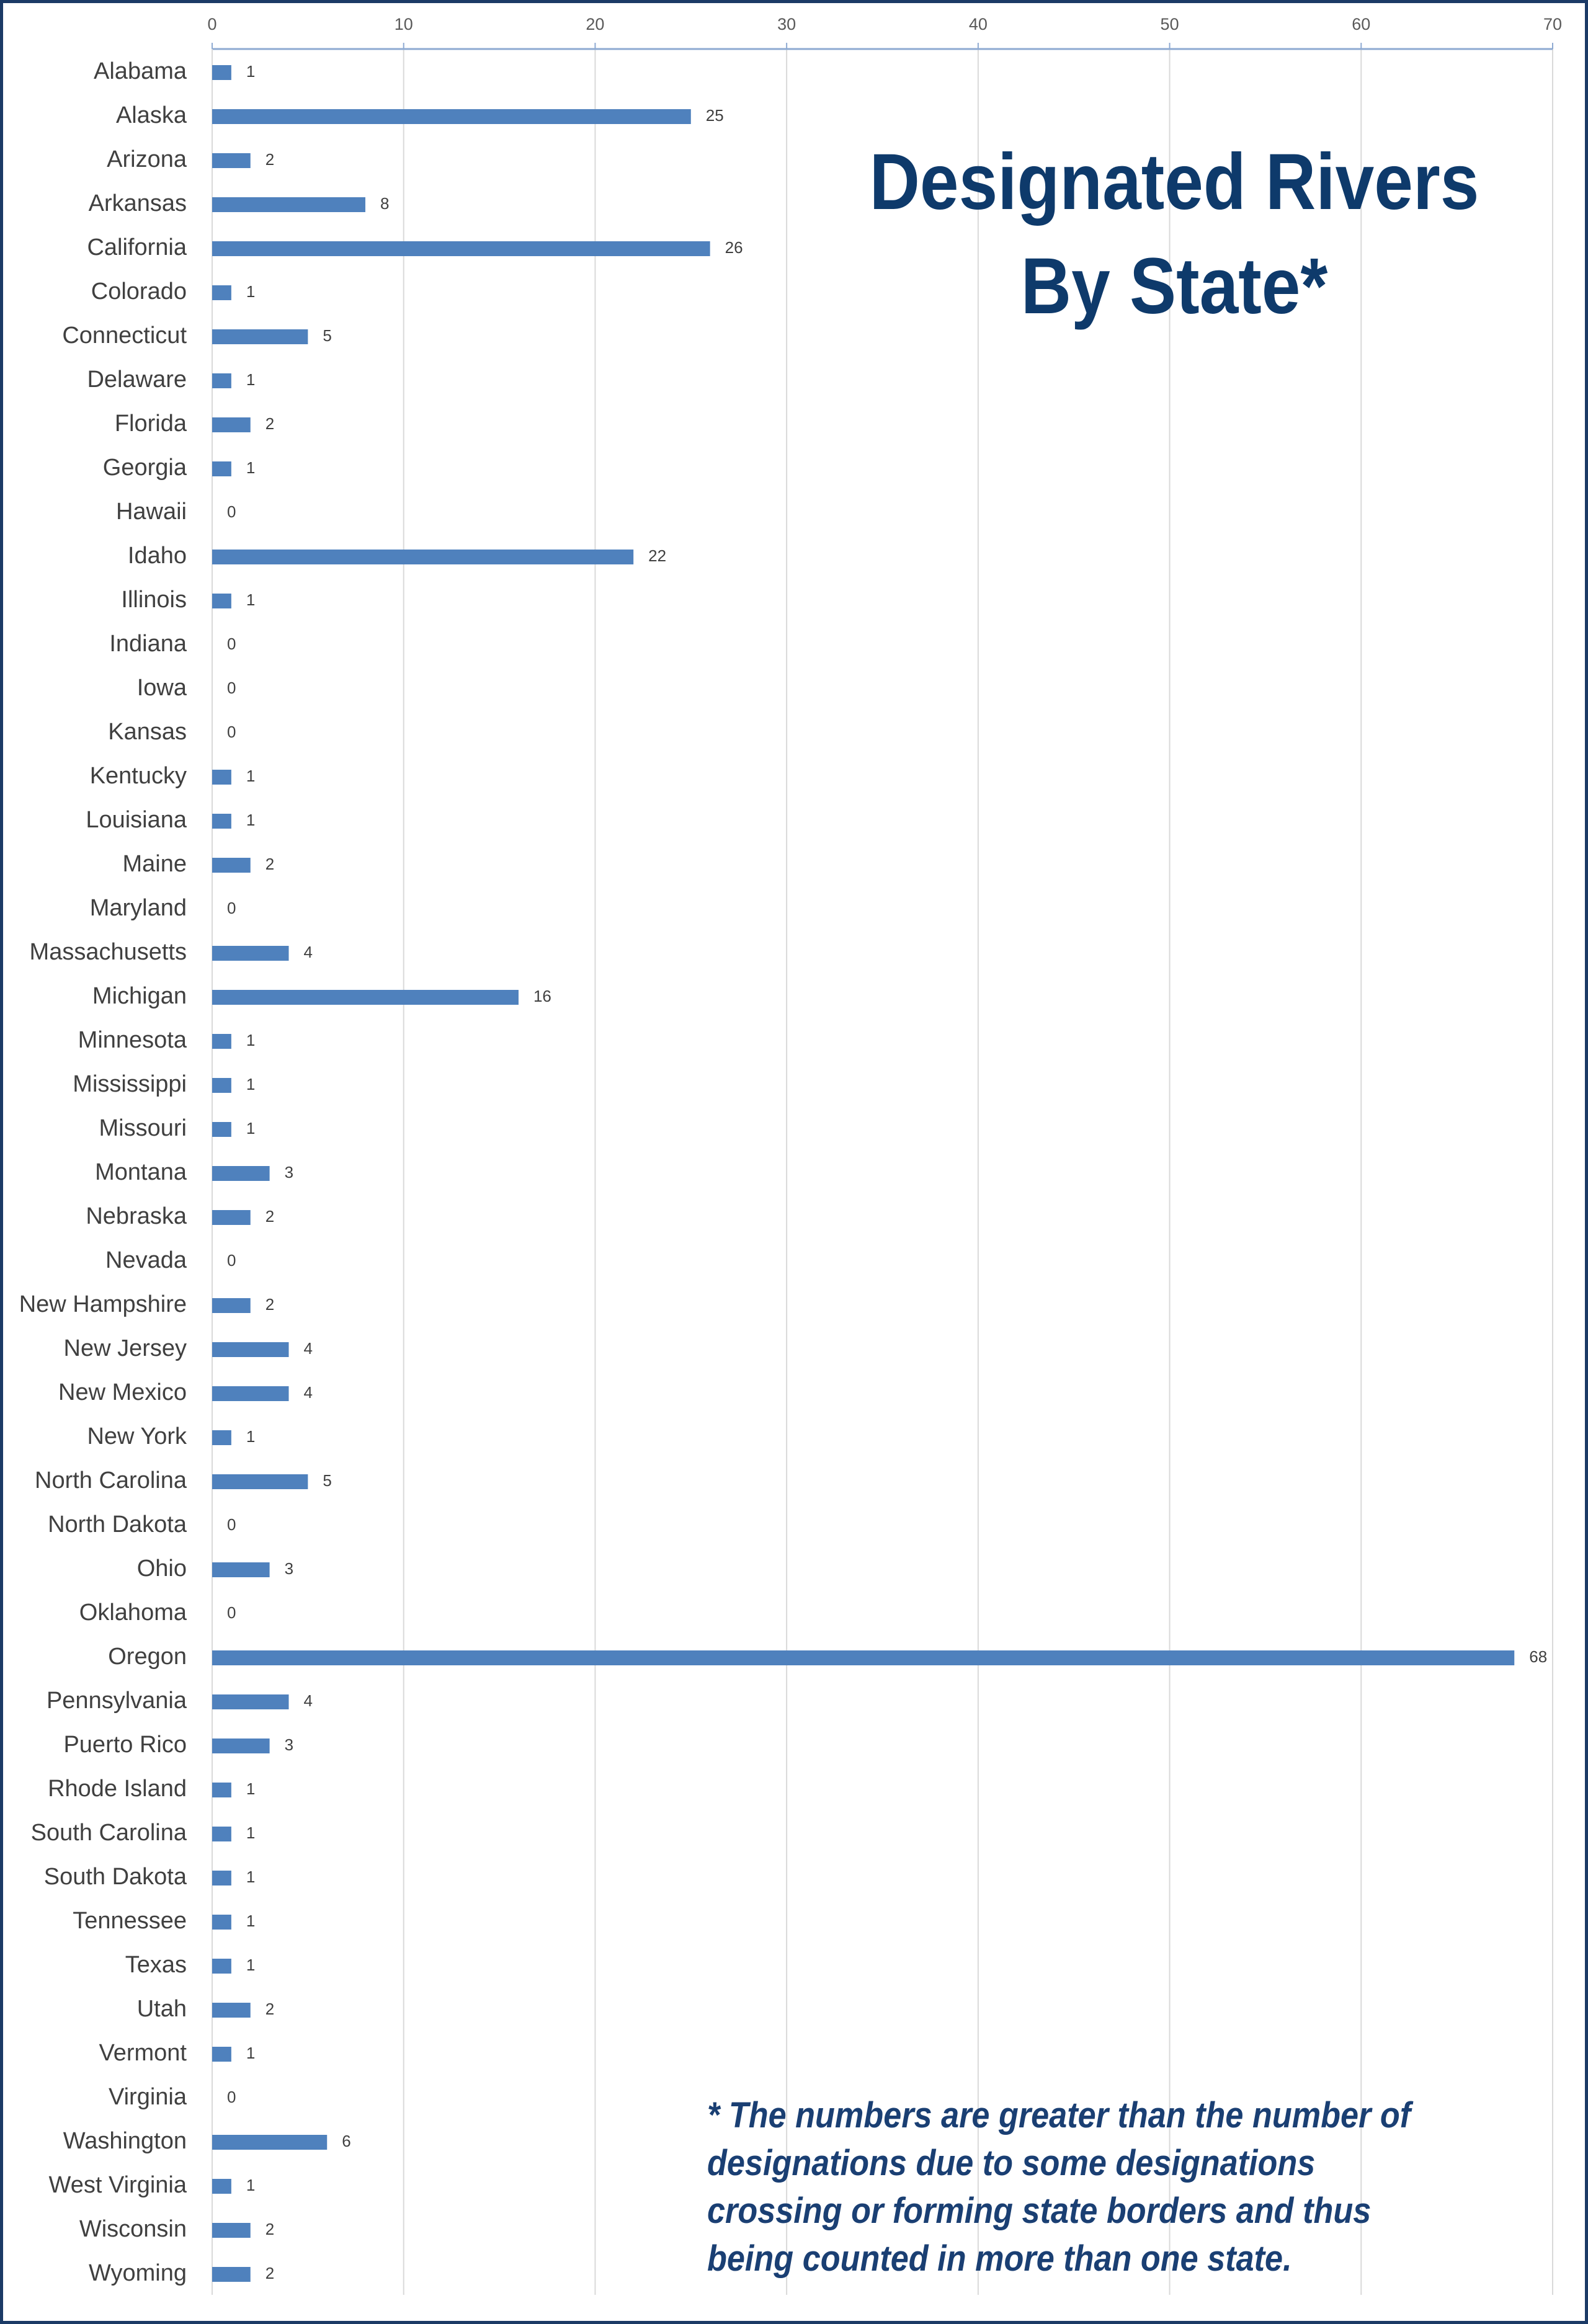  Describe the element at coordinates (1538, 1657) in the screenshot. I see `value-label: 68` at that location.